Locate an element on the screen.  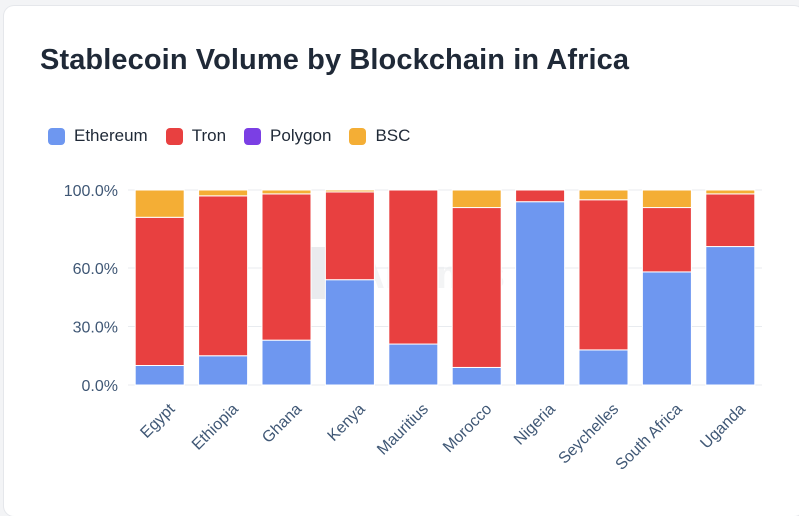
x-tick-label: Nigeria is located at coordinates (535, 425).